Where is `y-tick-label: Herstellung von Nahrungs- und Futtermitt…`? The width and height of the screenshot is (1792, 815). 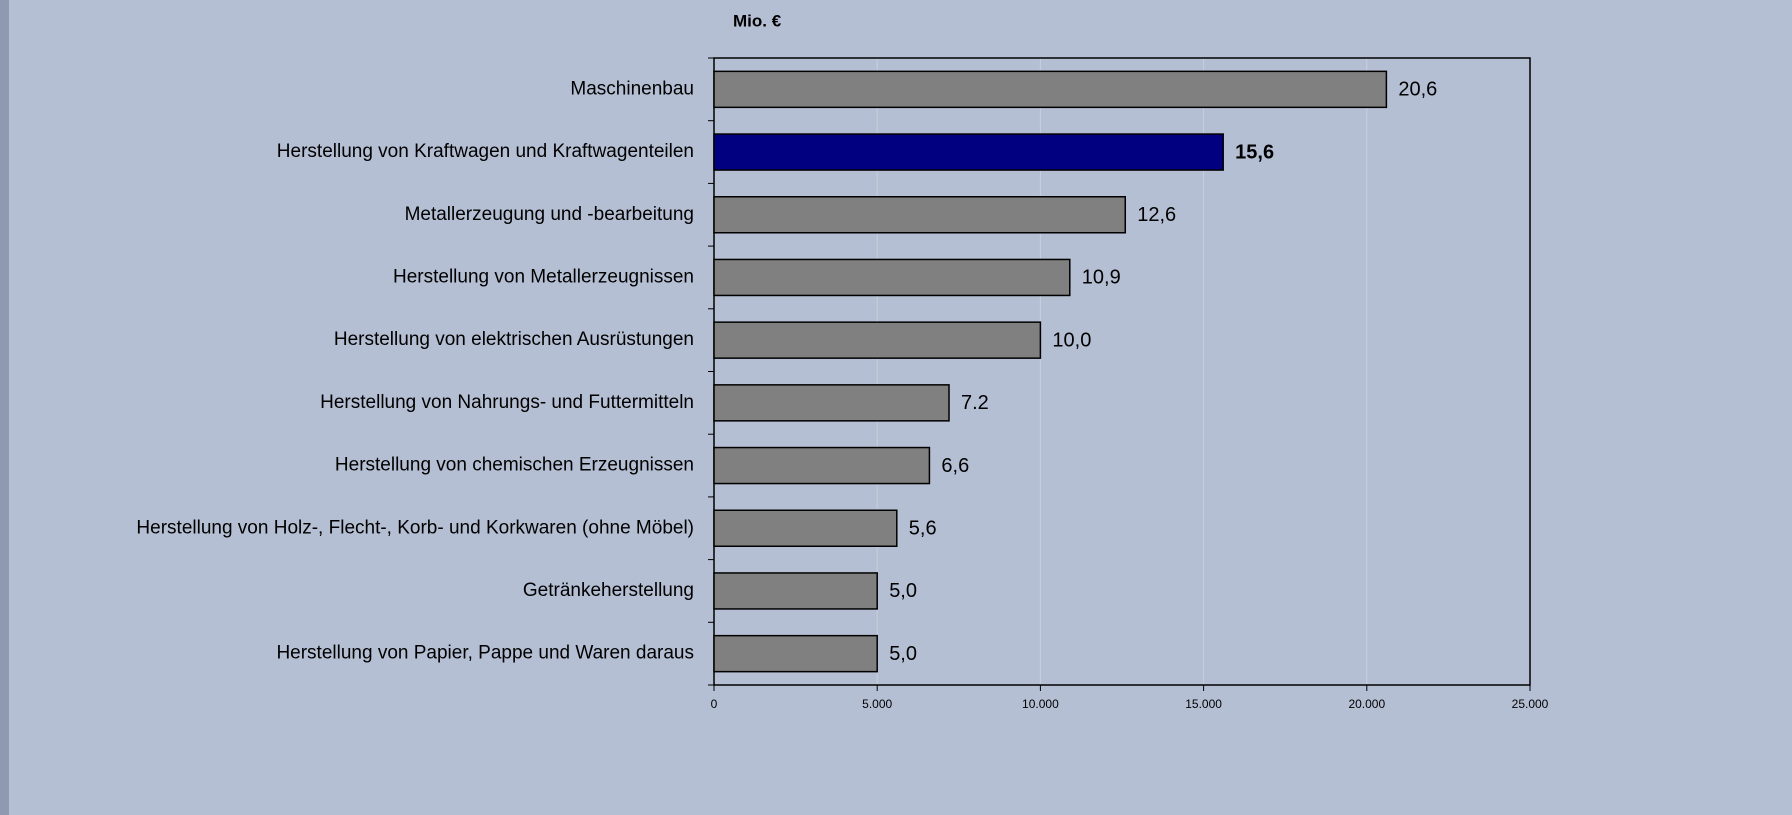 y-tick-label: Herstellung von Nahrungs- und Futtermitt… is located at coordinates (507, 402).